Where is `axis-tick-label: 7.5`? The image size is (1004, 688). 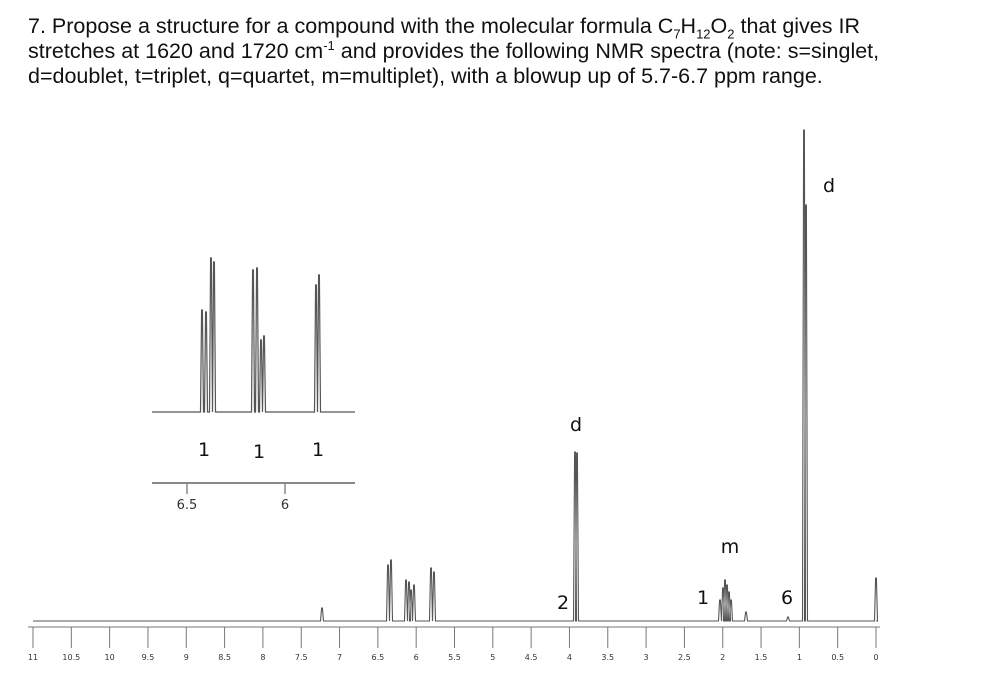 axis-tick-label: 7.5 is located at coordinates (301, 657).